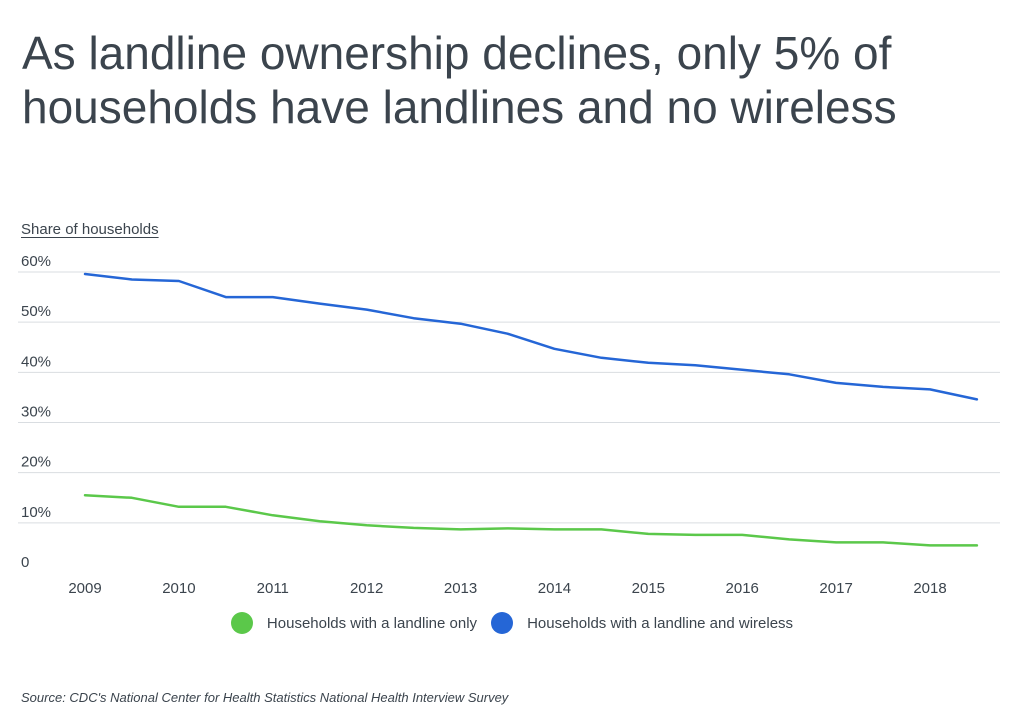 This screenshot has width=1024, height=715. Describe the element at coordinates (36, 311) in the screenshot. I see `y-tick-label: 50%` at that location.